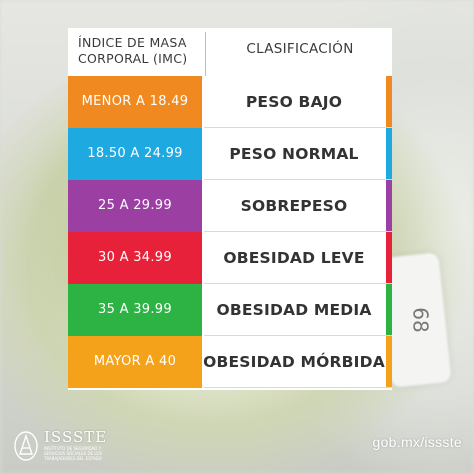  What do you see at coordinates (294, 310) in the screenshot?
I see `classification-text: OBESIDAD MEDIA` at bounding box center [294, 310].